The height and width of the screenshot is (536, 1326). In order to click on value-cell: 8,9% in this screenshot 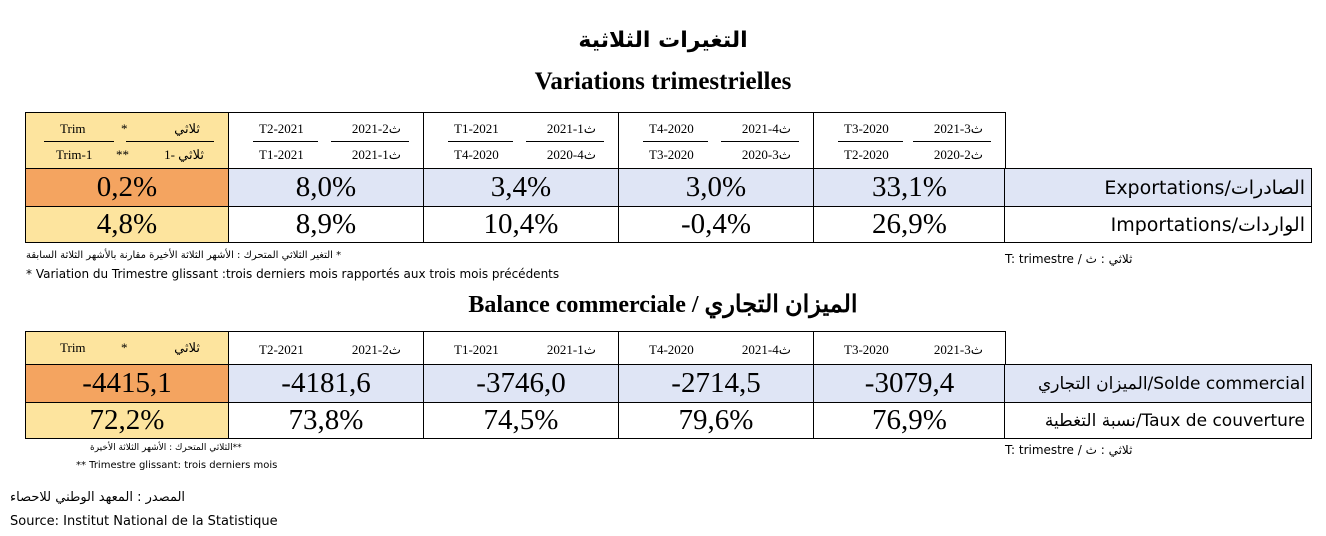, I will do `click(326, 224)`.